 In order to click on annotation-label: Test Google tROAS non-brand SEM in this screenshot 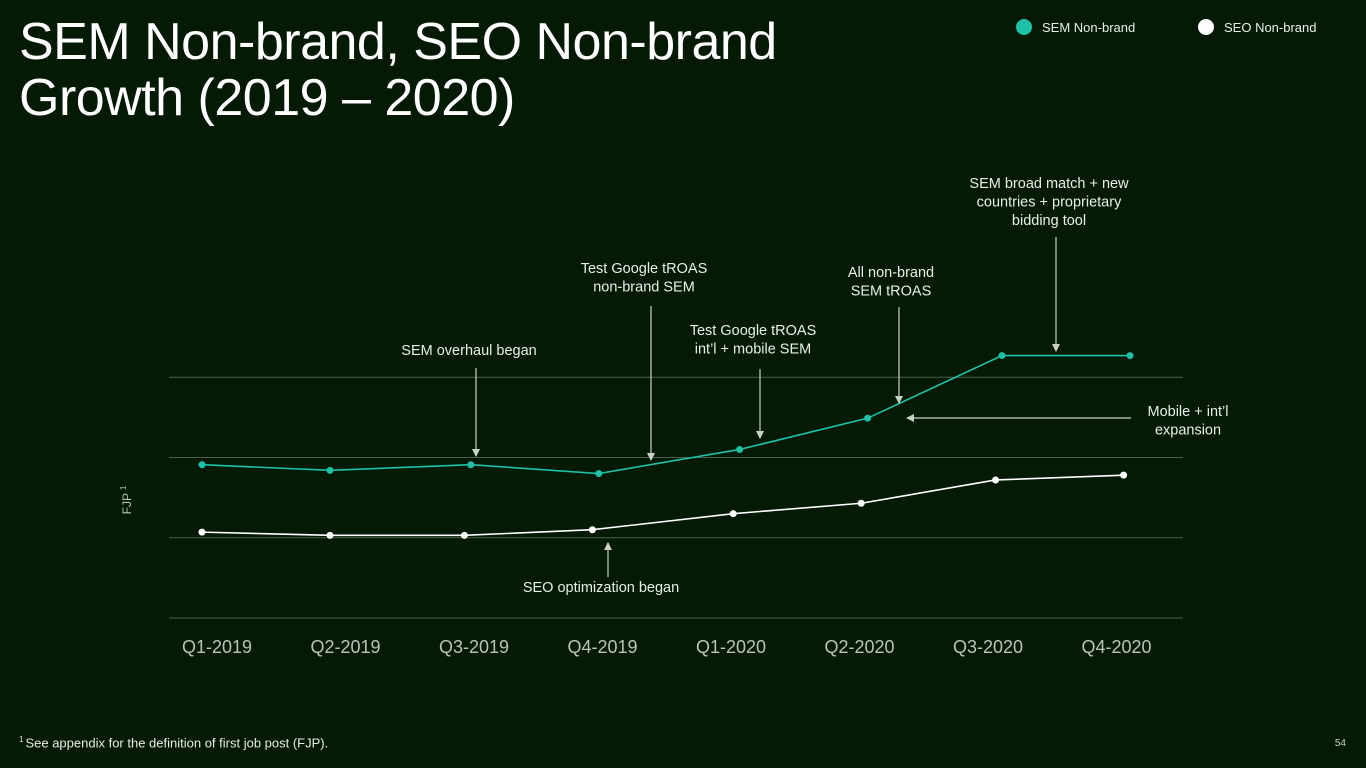, I will do `click(644, 278)`.